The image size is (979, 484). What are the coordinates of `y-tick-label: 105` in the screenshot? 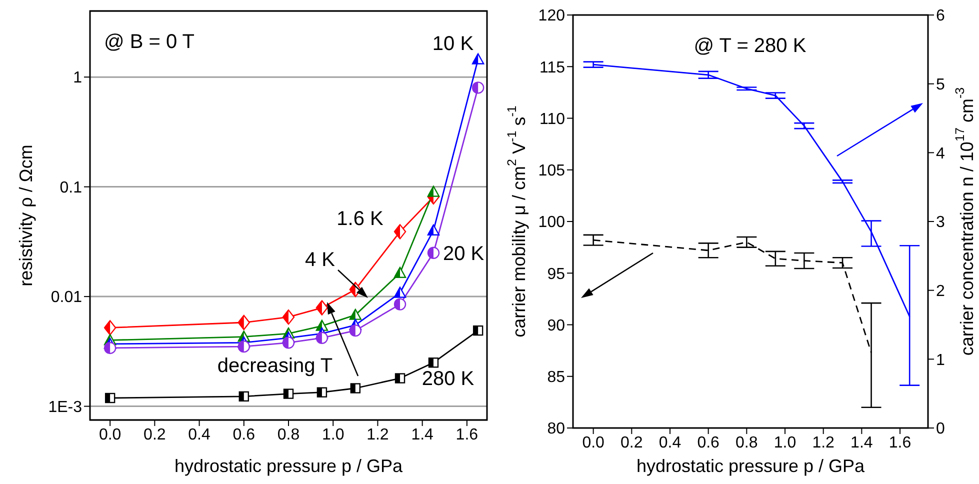 It's located at (552, 171).